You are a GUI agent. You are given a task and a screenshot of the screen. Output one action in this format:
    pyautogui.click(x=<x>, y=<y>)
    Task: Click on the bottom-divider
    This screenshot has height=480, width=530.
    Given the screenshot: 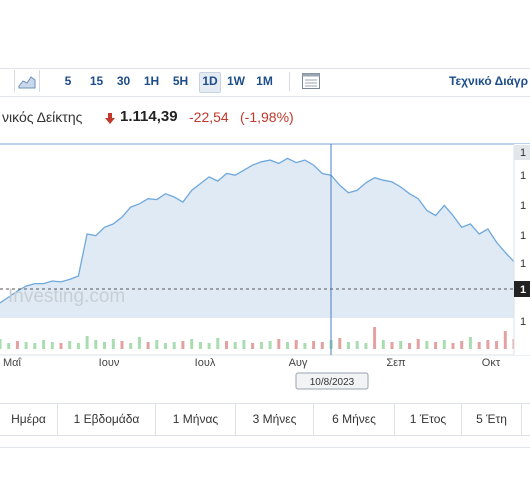 What is the action you would take?
    pyautogui.click(x=265, y=447)
    